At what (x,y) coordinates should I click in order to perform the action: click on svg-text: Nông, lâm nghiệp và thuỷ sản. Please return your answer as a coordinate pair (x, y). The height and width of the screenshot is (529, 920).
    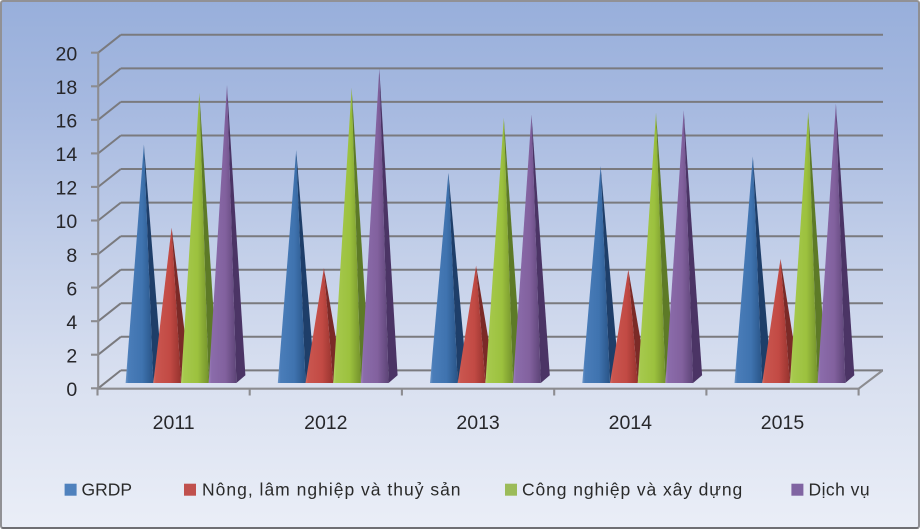
    Looking at the image, I should click on (332, 490).